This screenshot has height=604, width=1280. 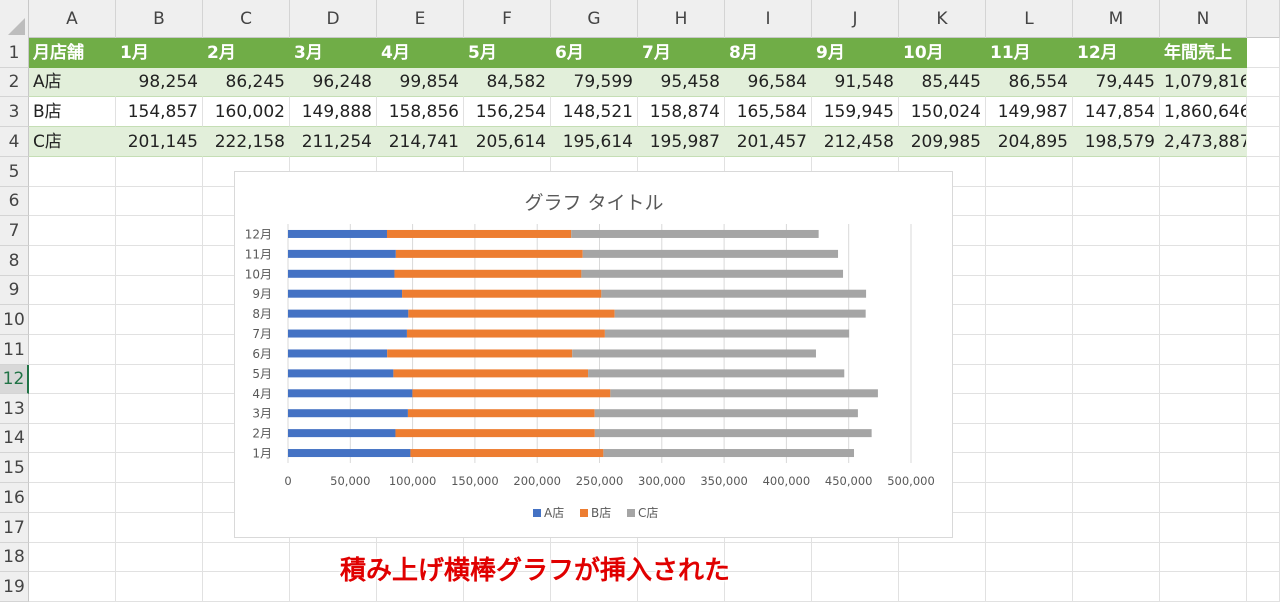 I want to click on table-header-cell: 2月, so click(x=246, y=53).